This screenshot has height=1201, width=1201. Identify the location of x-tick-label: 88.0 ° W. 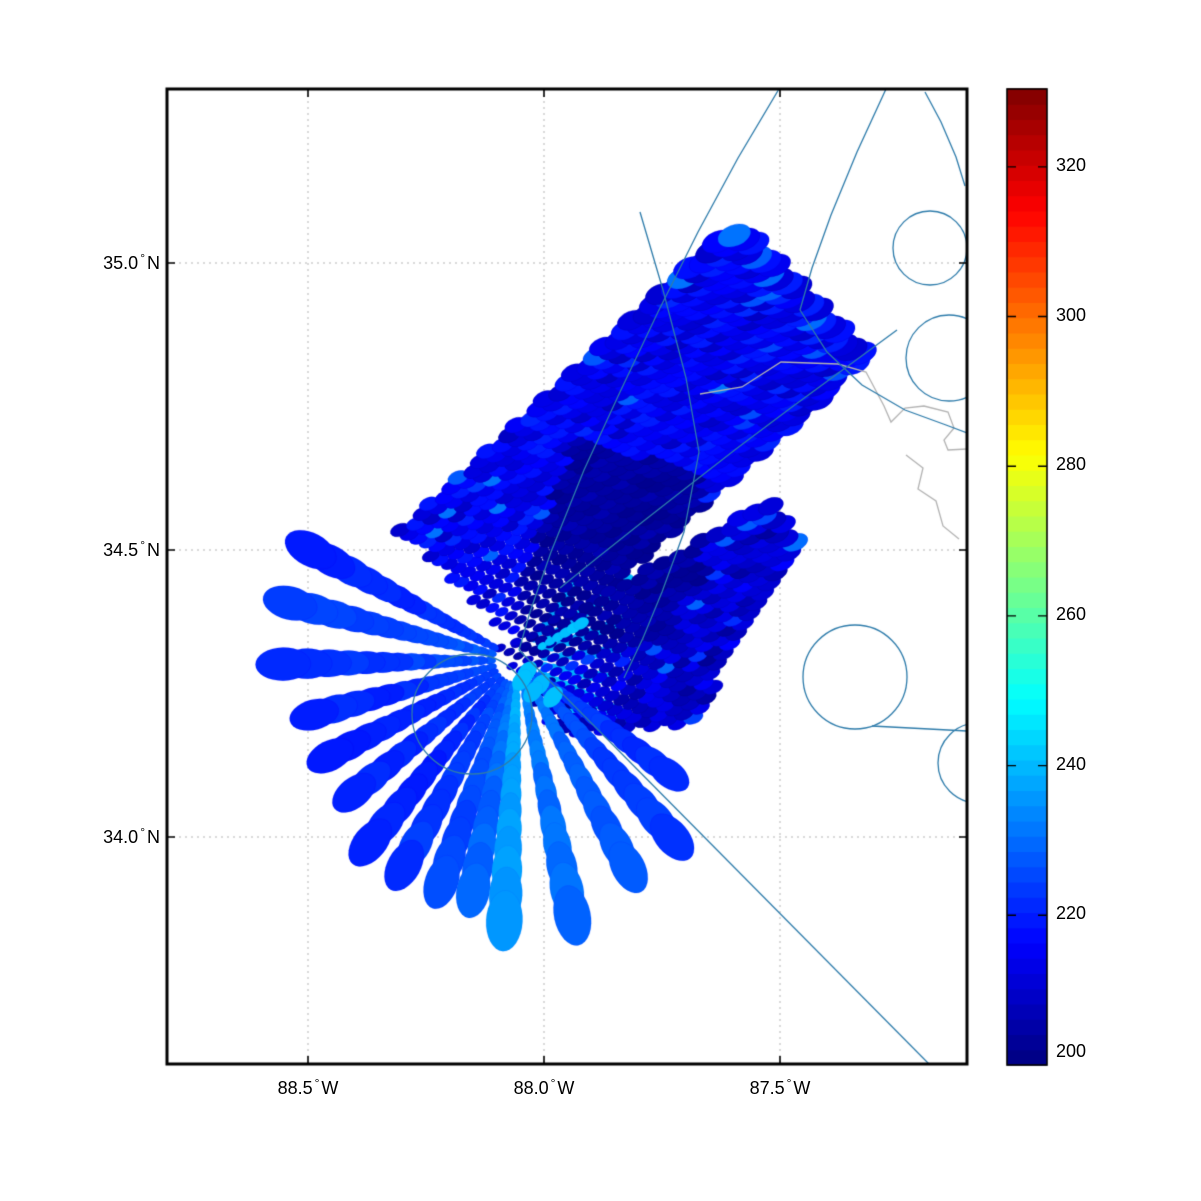
(544, 1087).